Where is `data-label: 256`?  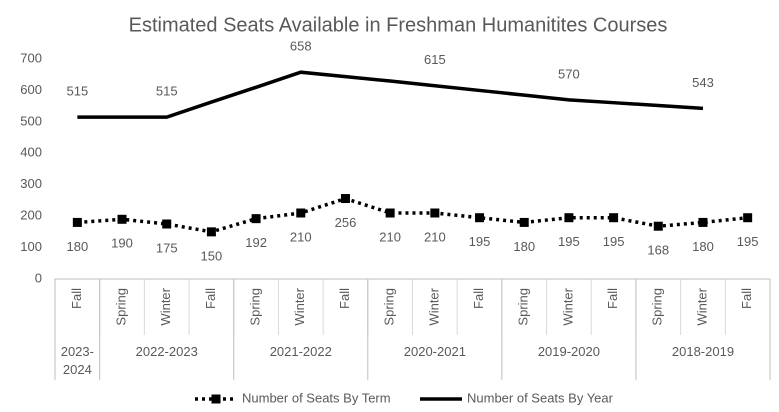
data-label: 256 is located at coordinates (346, 222).